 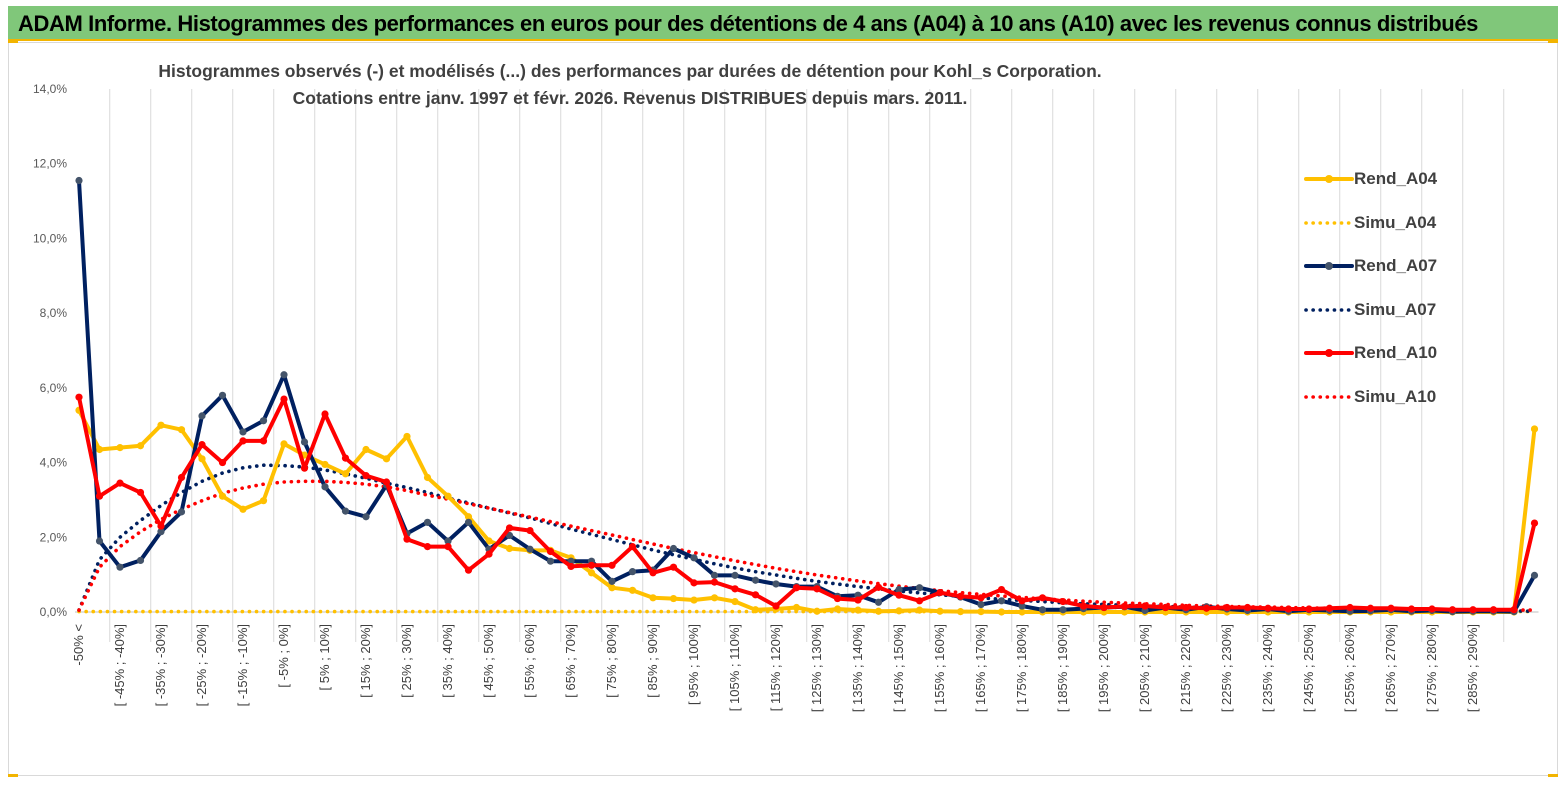 I want to click on x-tick-label: -50% <, so click(x=78, y=645).